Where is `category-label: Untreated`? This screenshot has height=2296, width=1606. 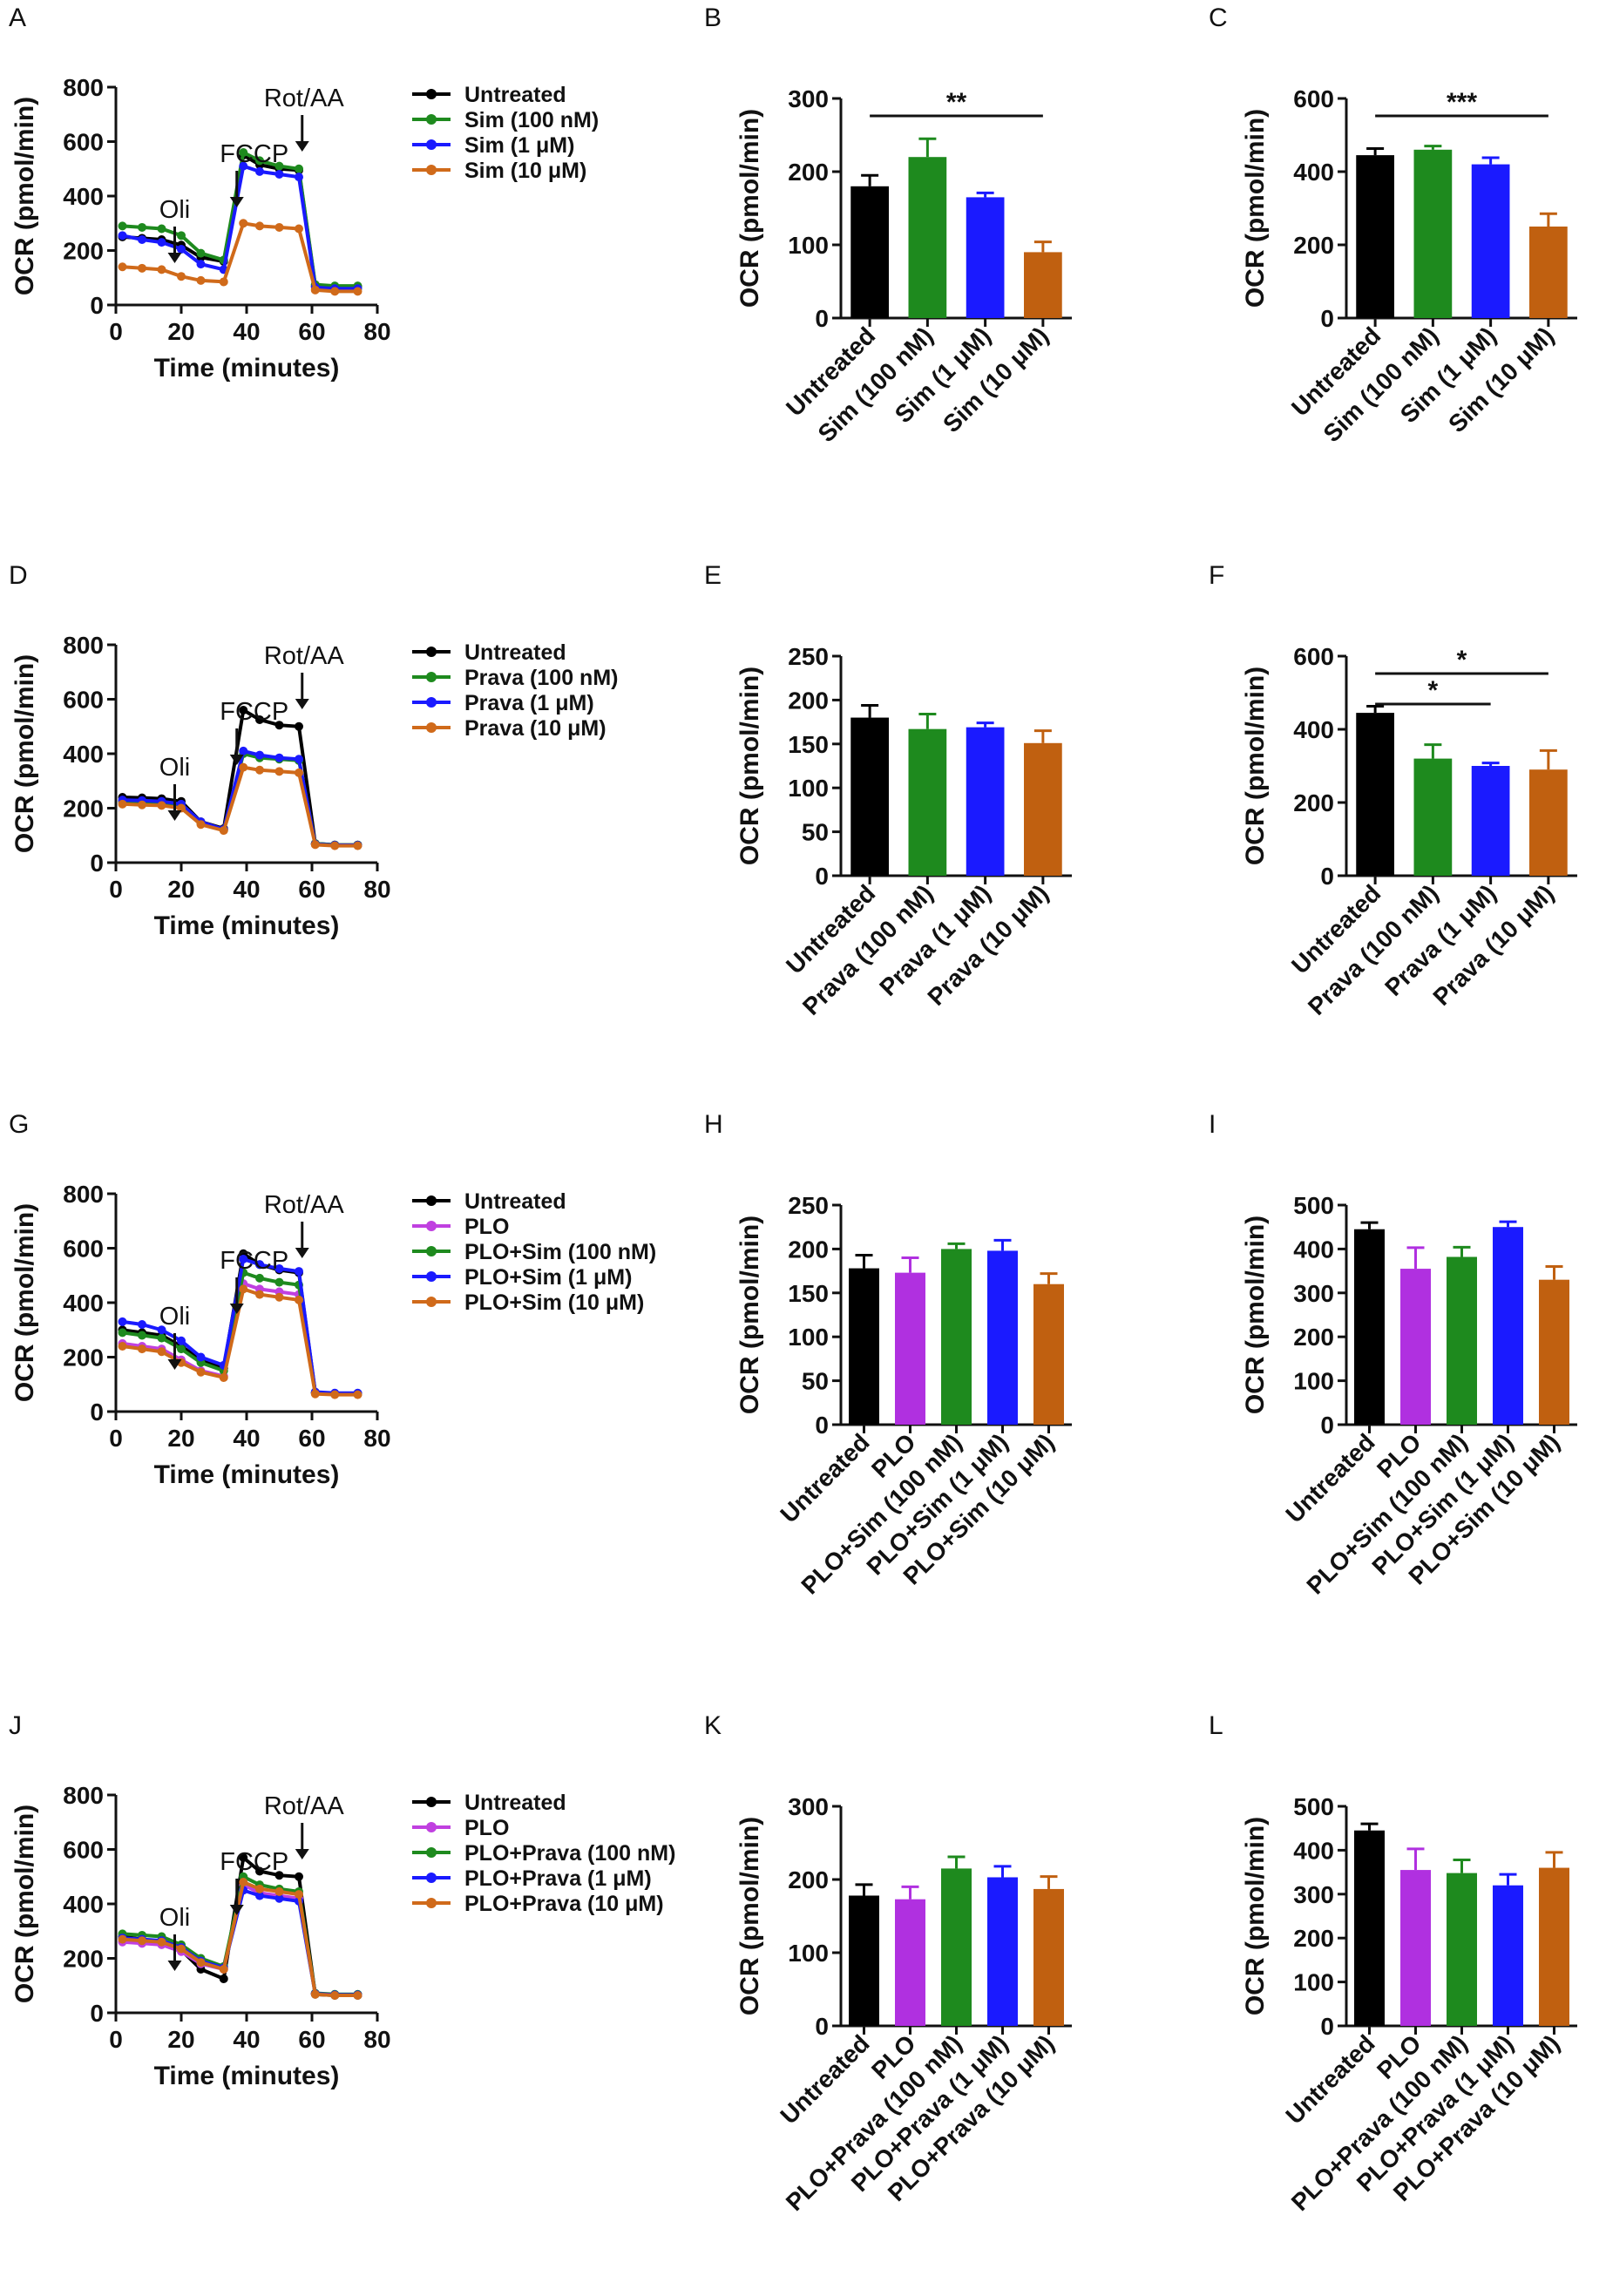
category-label: Untreated is located at coordinates (1329, 1477).